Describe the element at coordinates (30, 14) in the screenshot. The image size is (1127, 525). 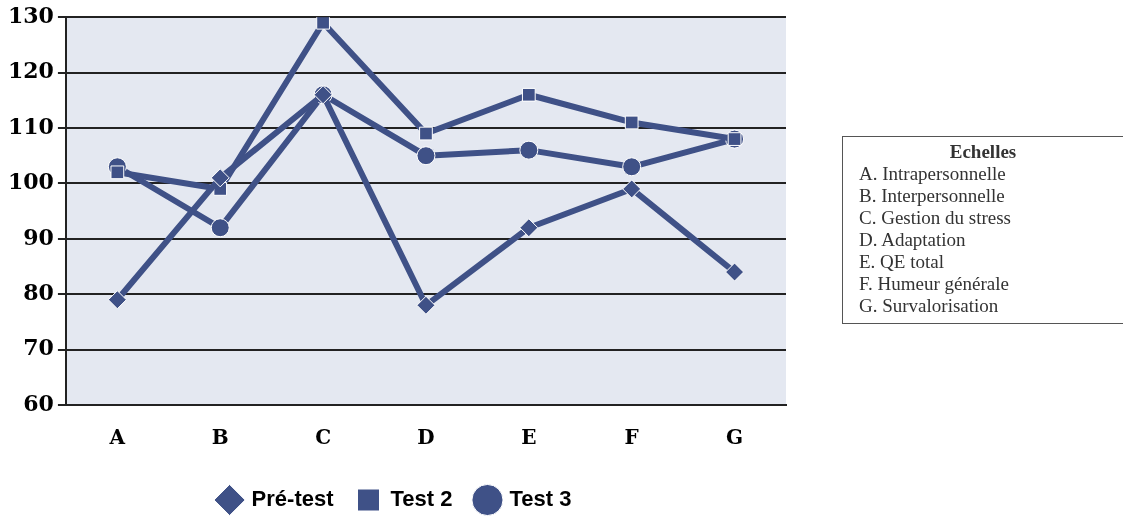
I see `y-tick-label: 130` at that location.